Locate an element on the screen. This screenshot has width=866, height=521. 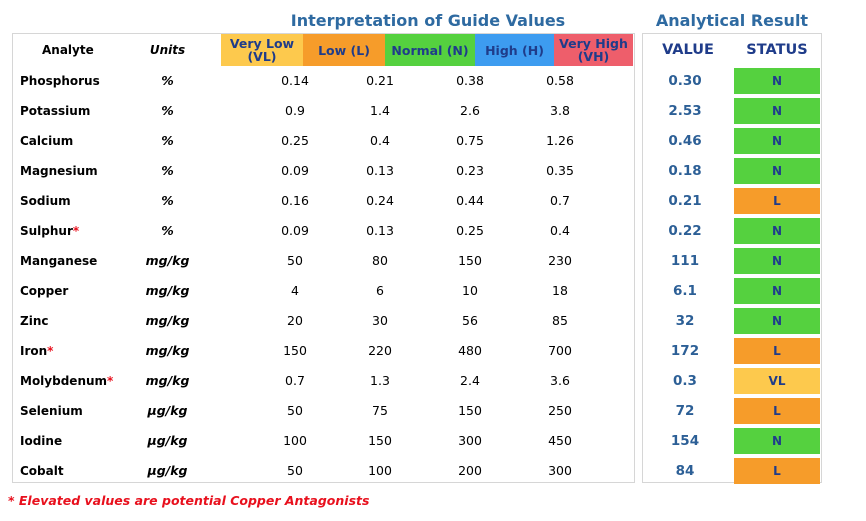
header-very-low-line1: Very Low is located at coordinates (262, 43).